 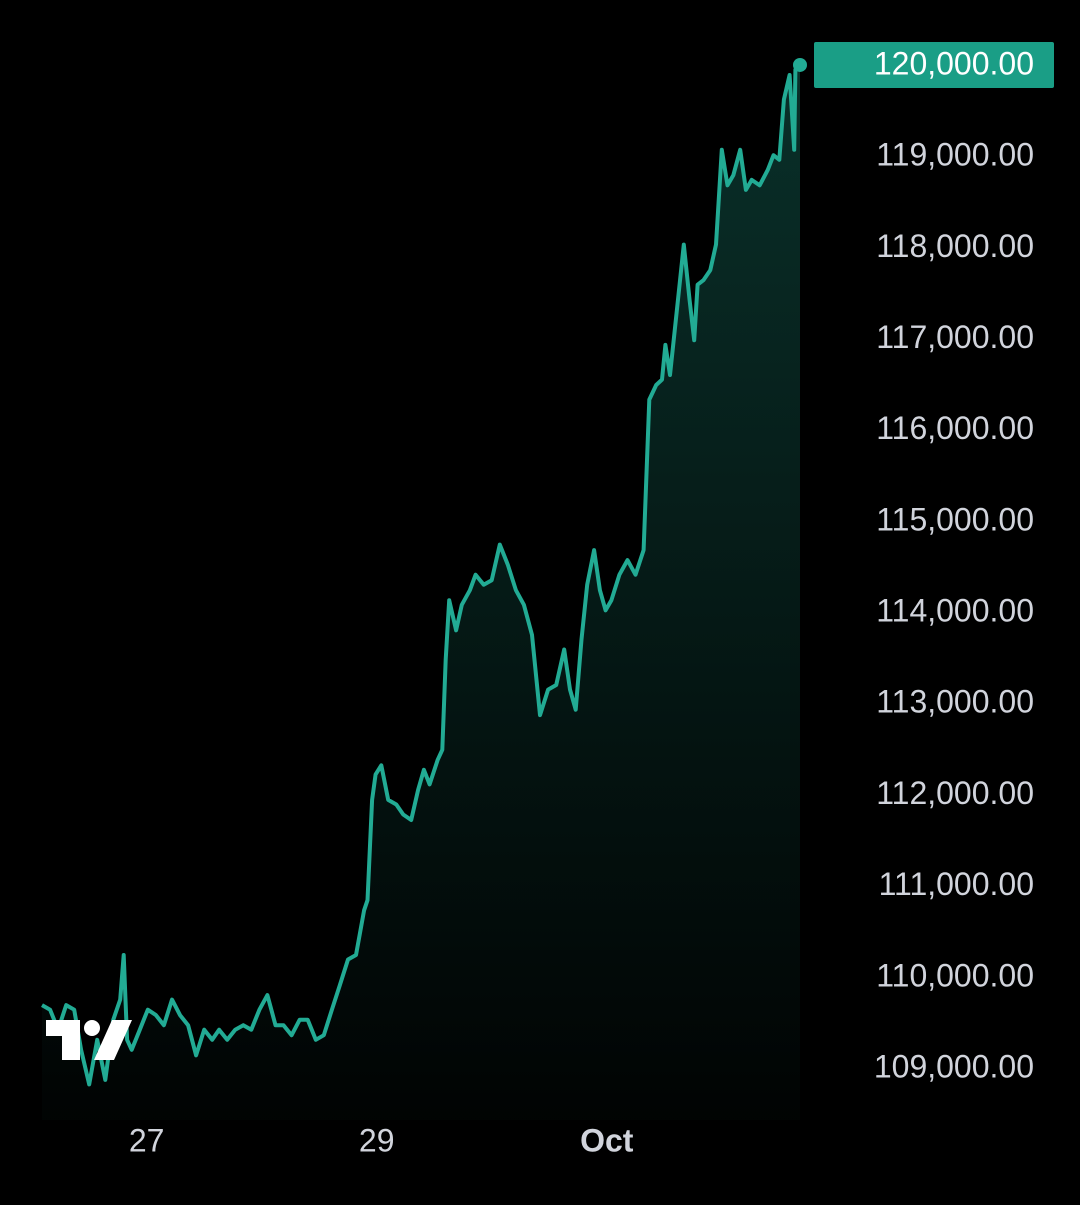 I want to click on y-tick-label: 117,000.00, so click(x=955, y=337).